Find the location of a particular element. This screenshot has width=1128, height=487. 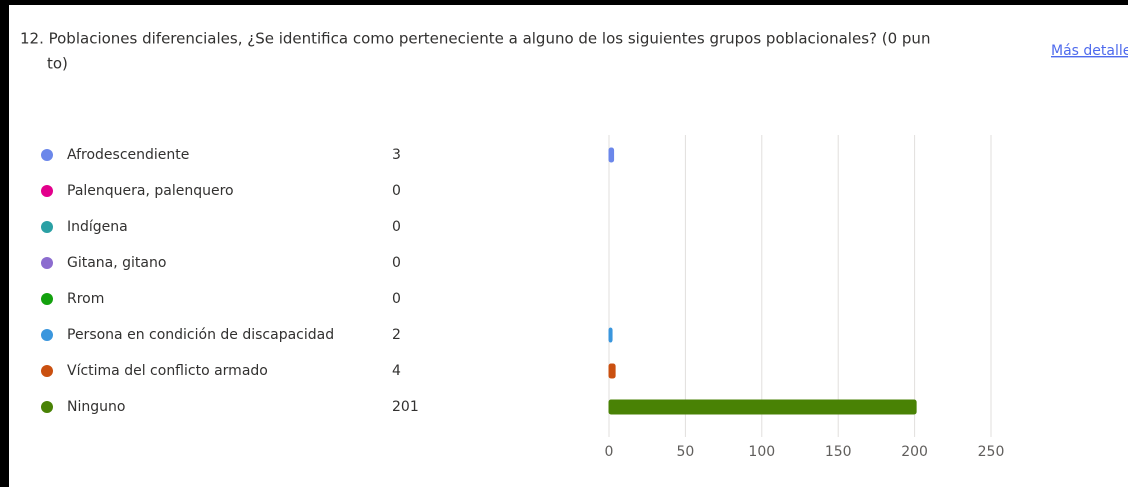

legend-label: Rrom is located at coordinates (85, 299).